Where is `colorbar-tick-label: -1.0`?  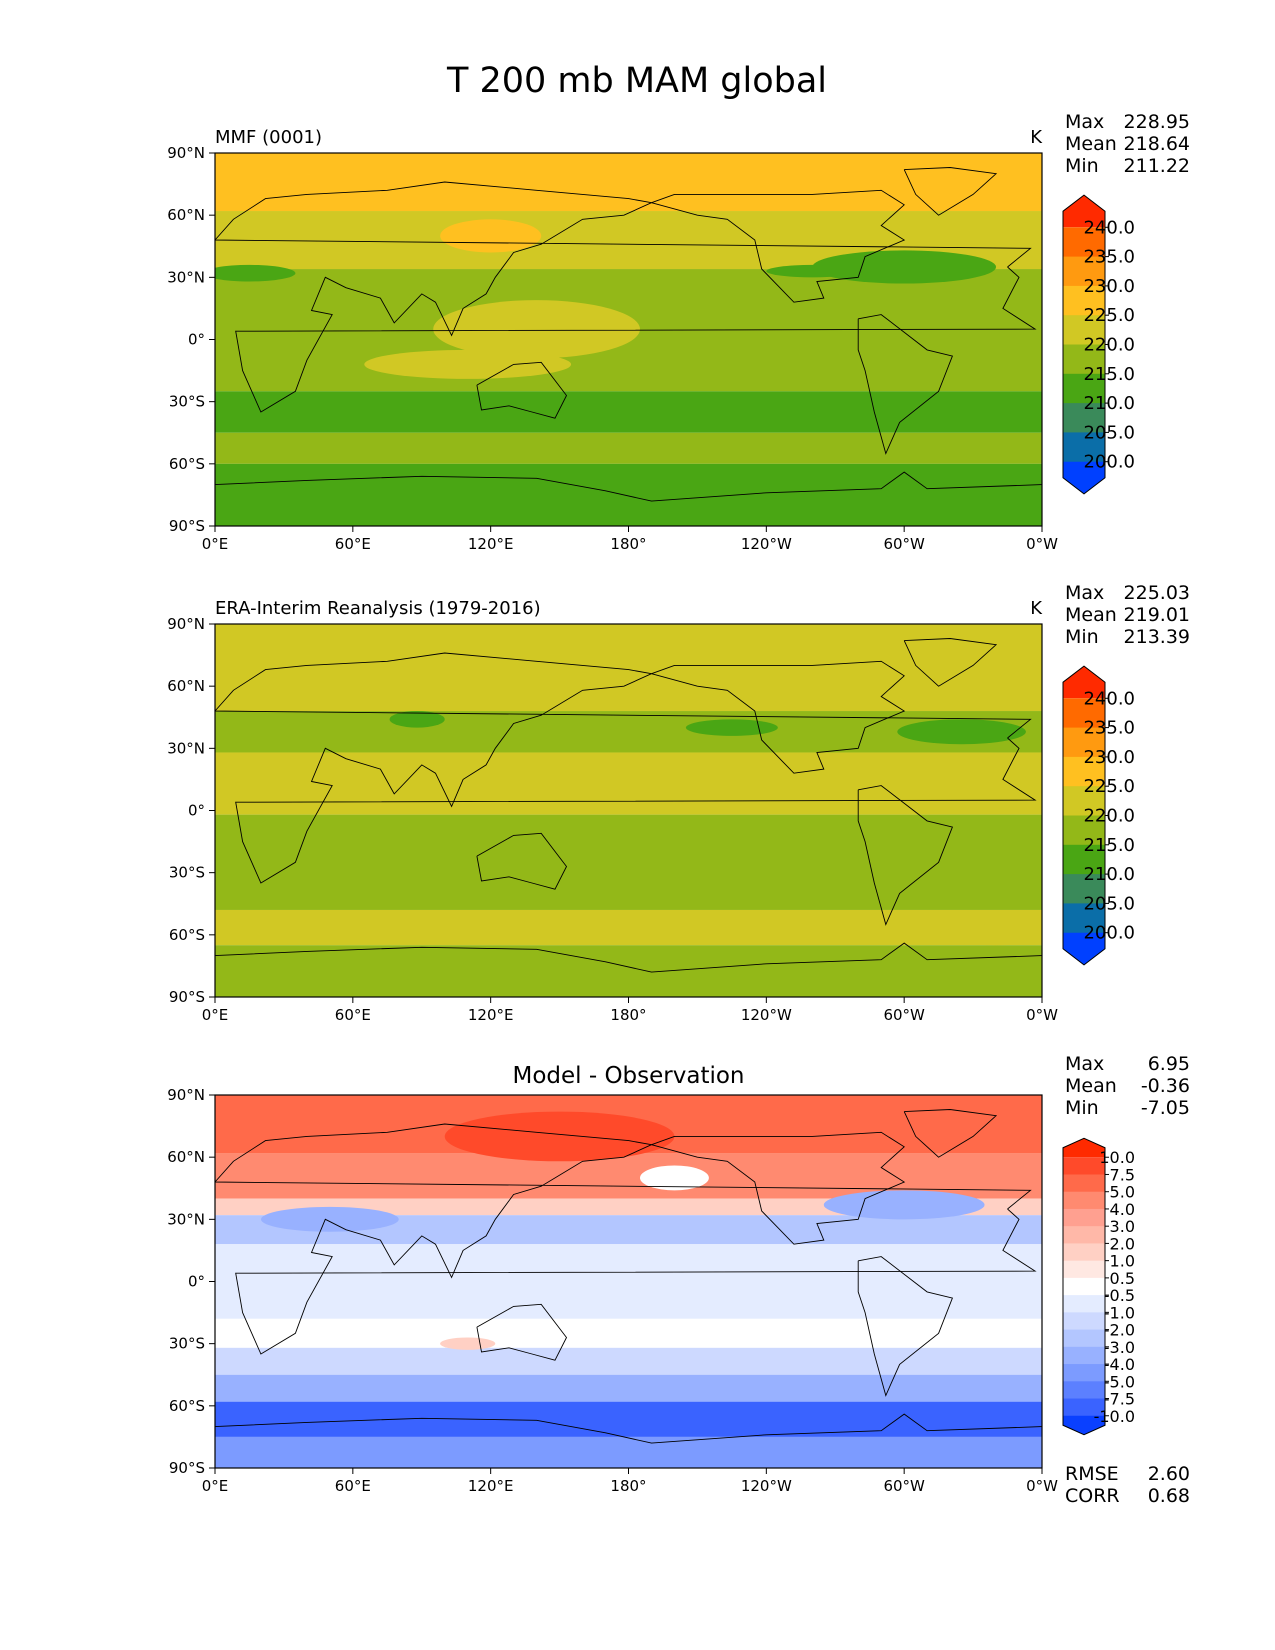
colorbar-tick-label: -1.0 is located at coordinates (1119, 1312).